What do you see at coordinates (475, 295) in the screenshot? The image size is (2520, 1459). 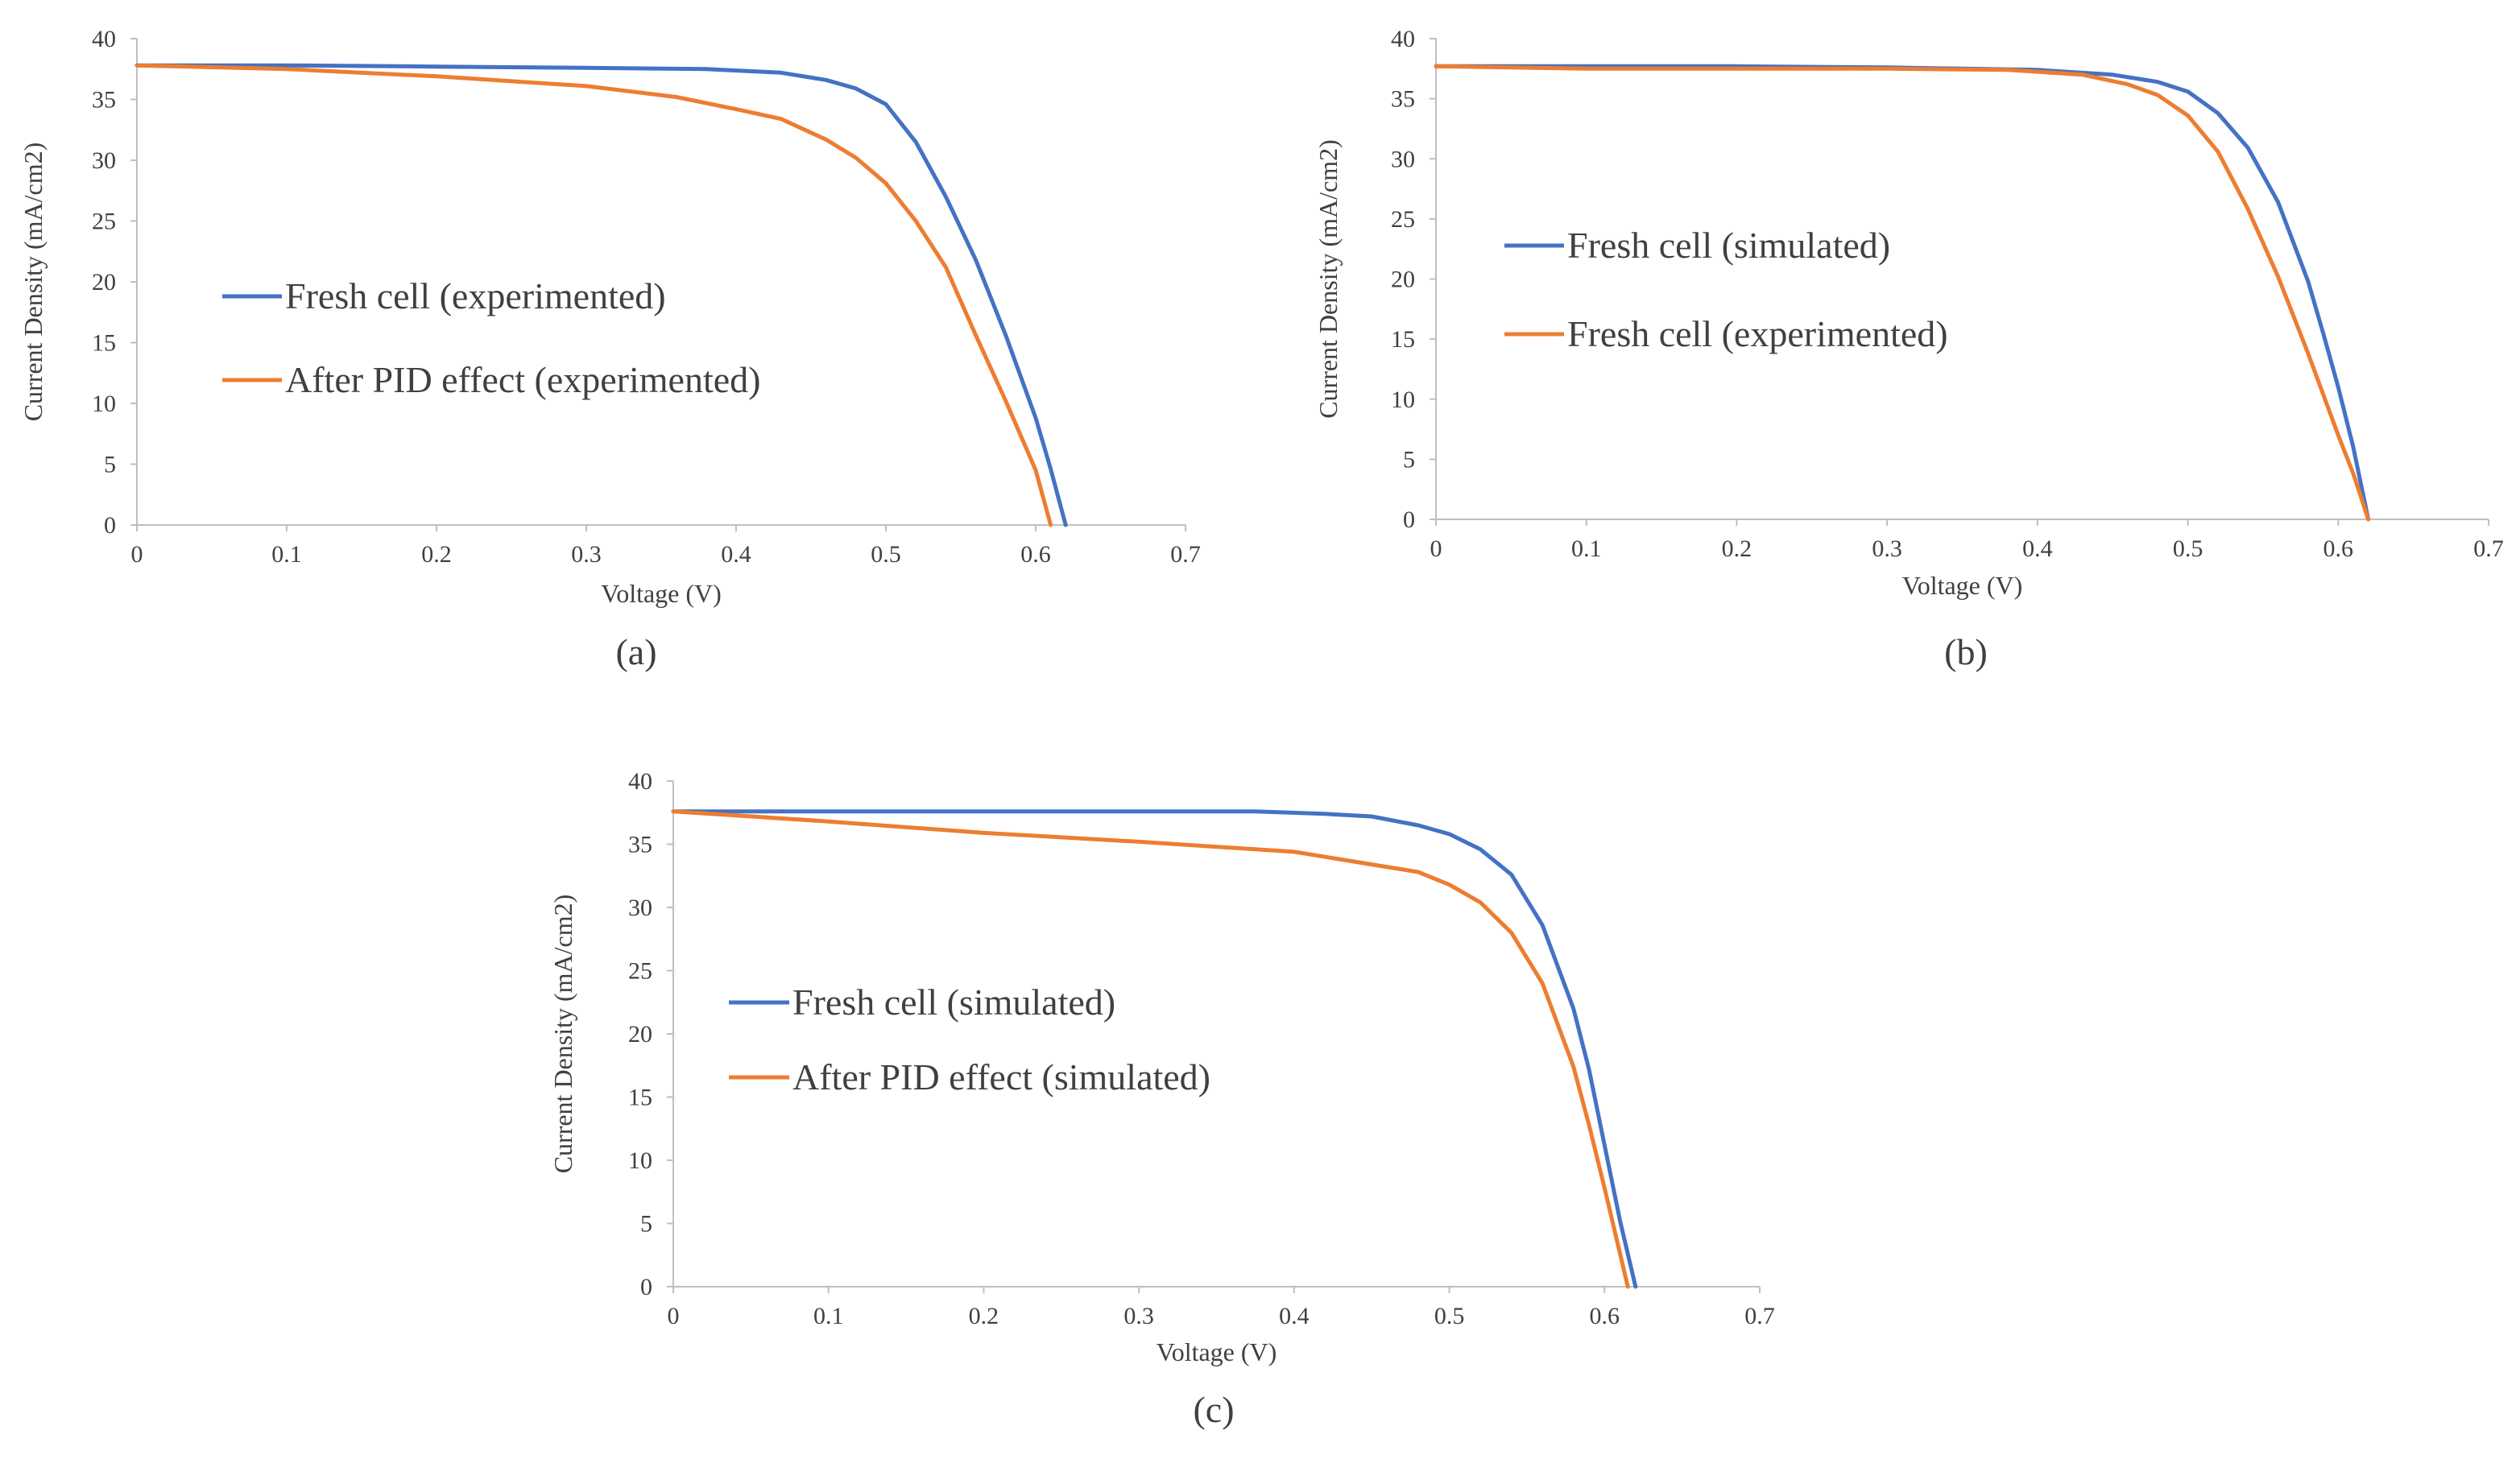 I see `legend-label-1: Fresh cell (experimented)` at bounding box center [475, 295].